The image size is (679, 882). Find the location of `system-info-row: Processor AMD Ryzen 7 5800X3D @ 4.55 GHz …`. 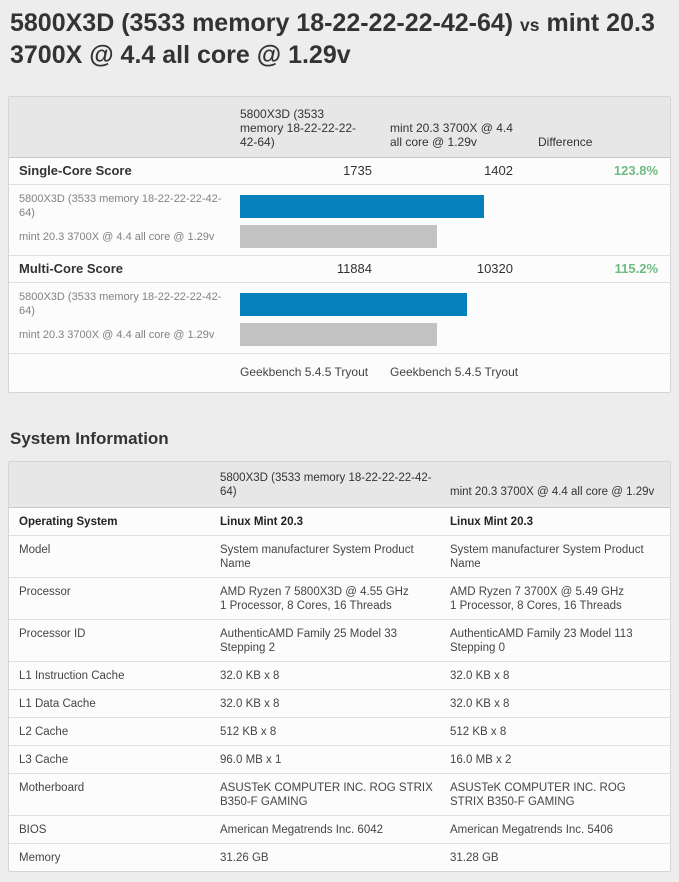

system-info-row: Processor AMD Ryzen 7 5800X3D @ 4.55 GHz … is located at coordinates (339, 598).